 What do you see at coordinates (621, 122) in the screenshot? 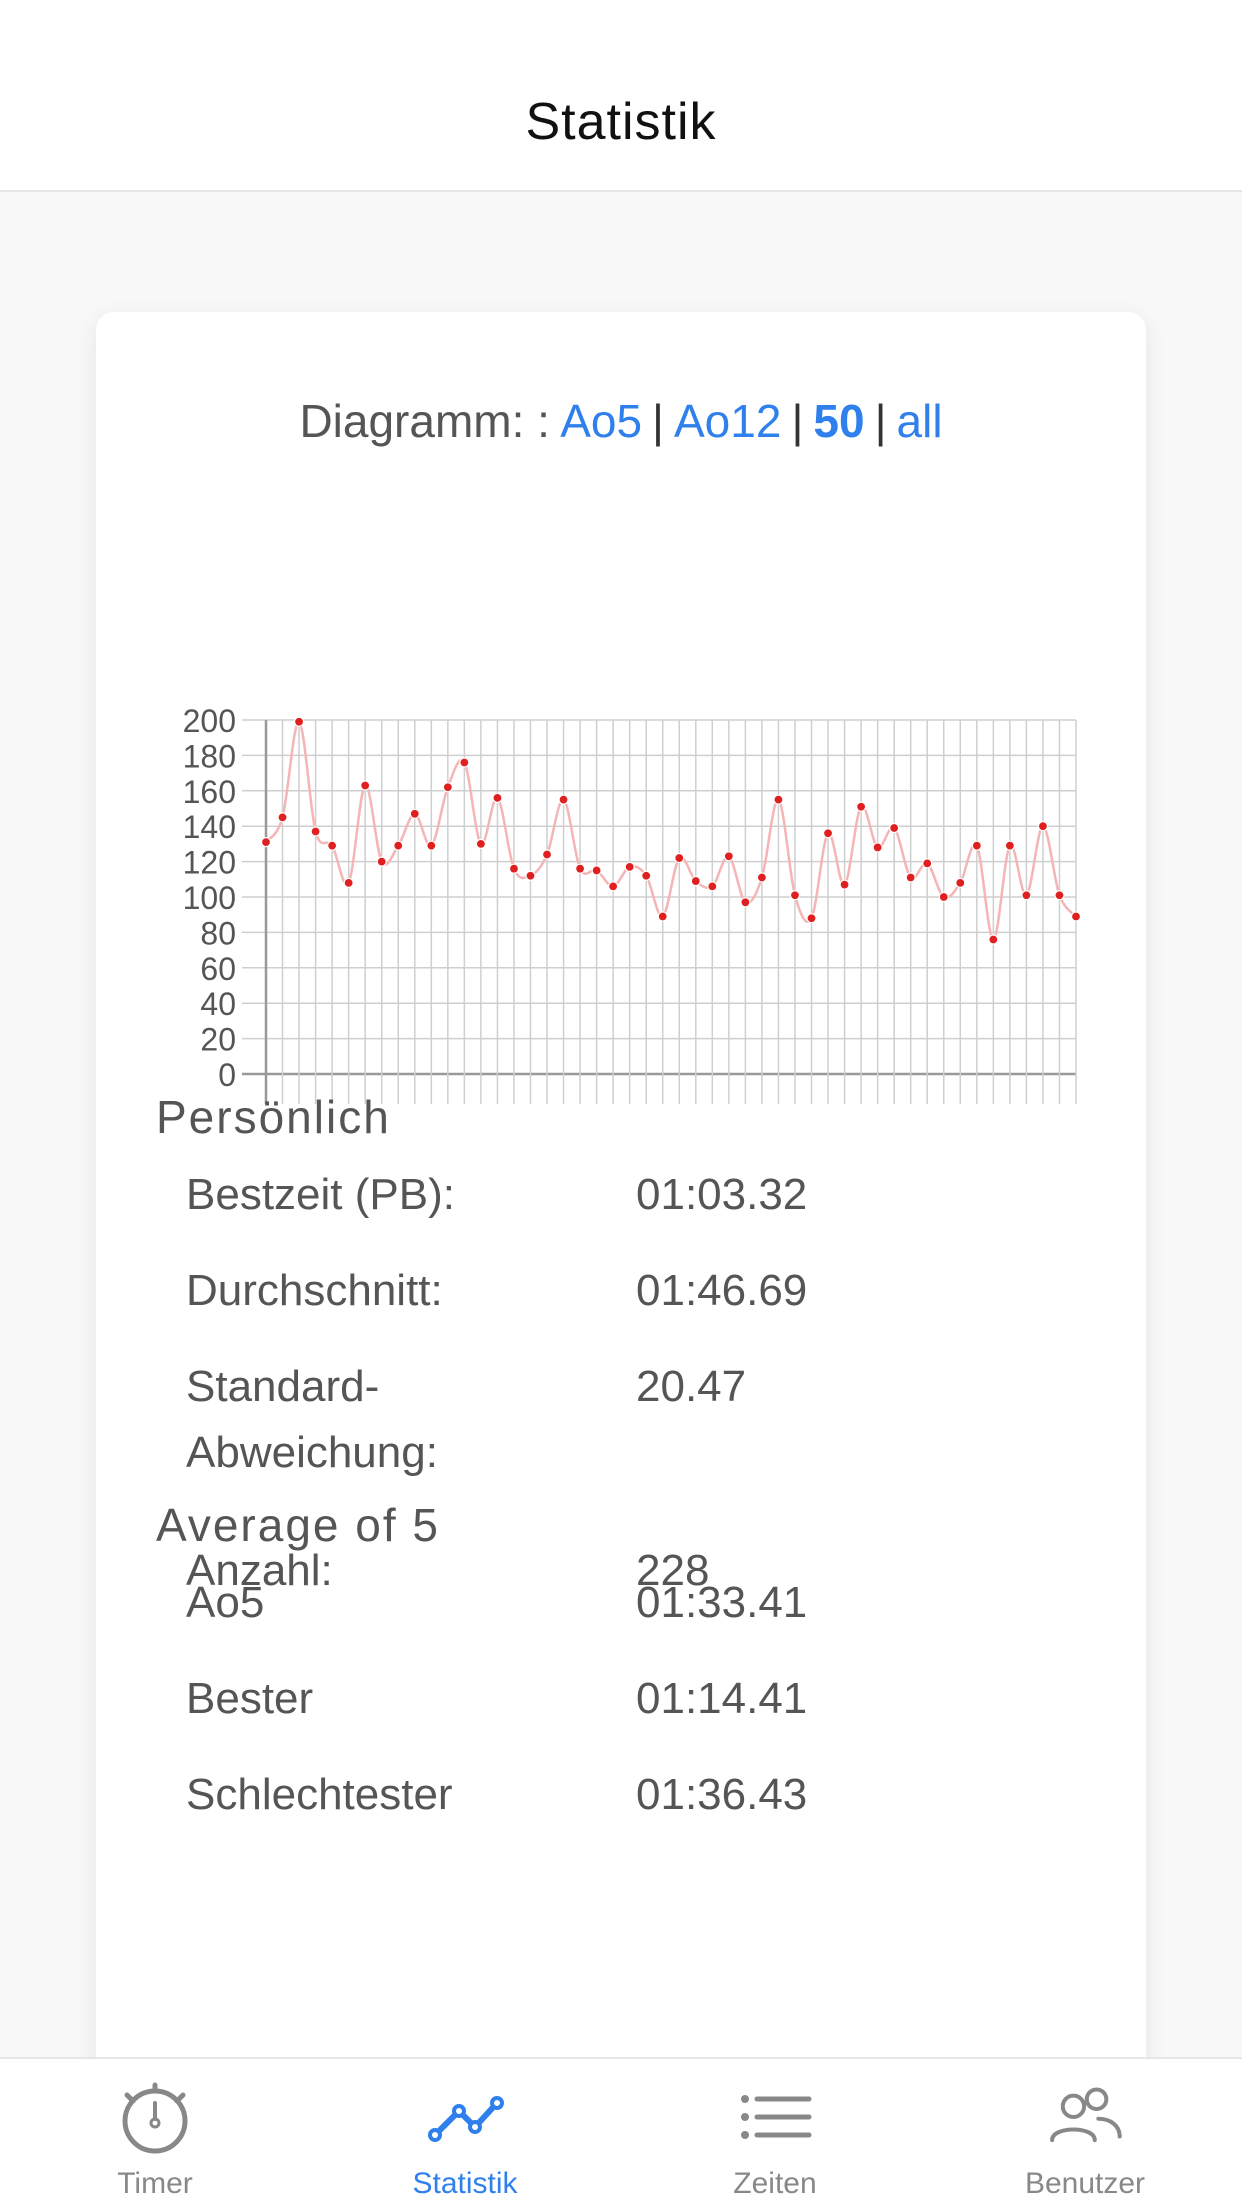
I see `page-title: Statistik` at bounding box center [621, 122].